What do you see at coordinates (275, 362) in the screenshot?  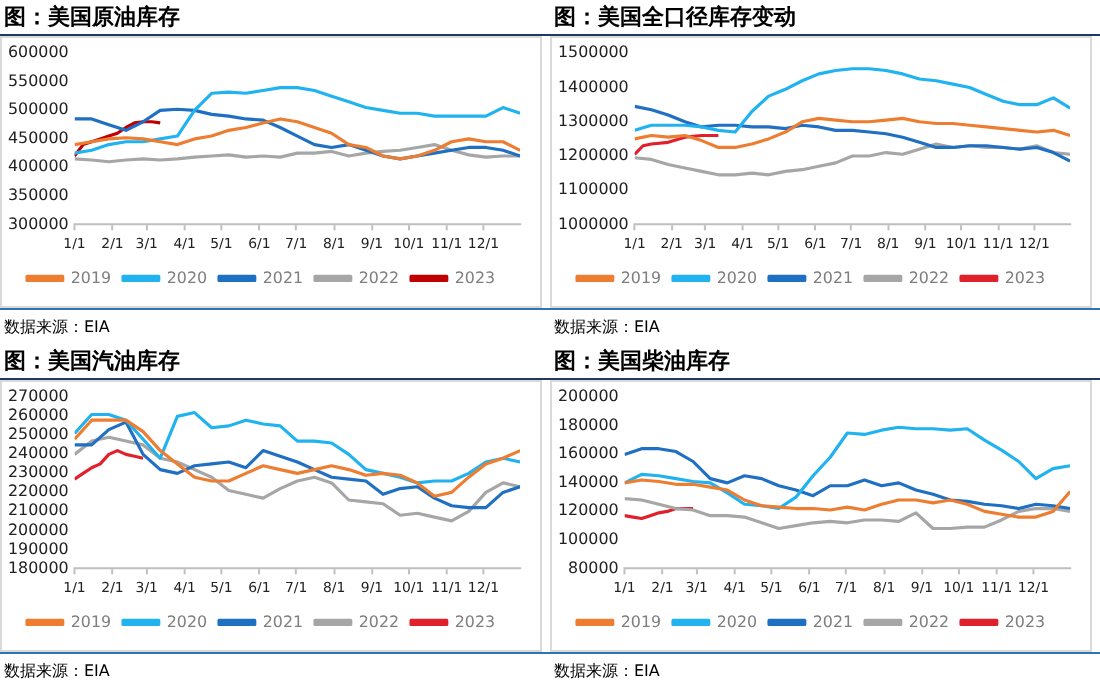 I see `chart-title: 图：美国汽油库存` at bounding box center [275, 362].